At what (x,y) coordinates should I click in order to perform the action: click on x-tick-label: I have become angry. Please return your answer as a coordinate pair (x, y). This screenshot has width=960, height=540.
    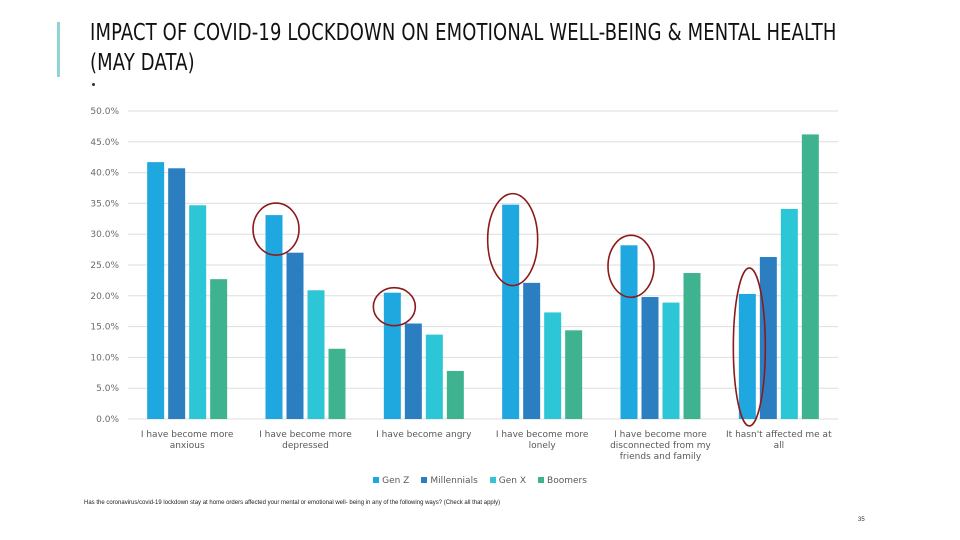
    Looking at the image, I should click on (424, 435).